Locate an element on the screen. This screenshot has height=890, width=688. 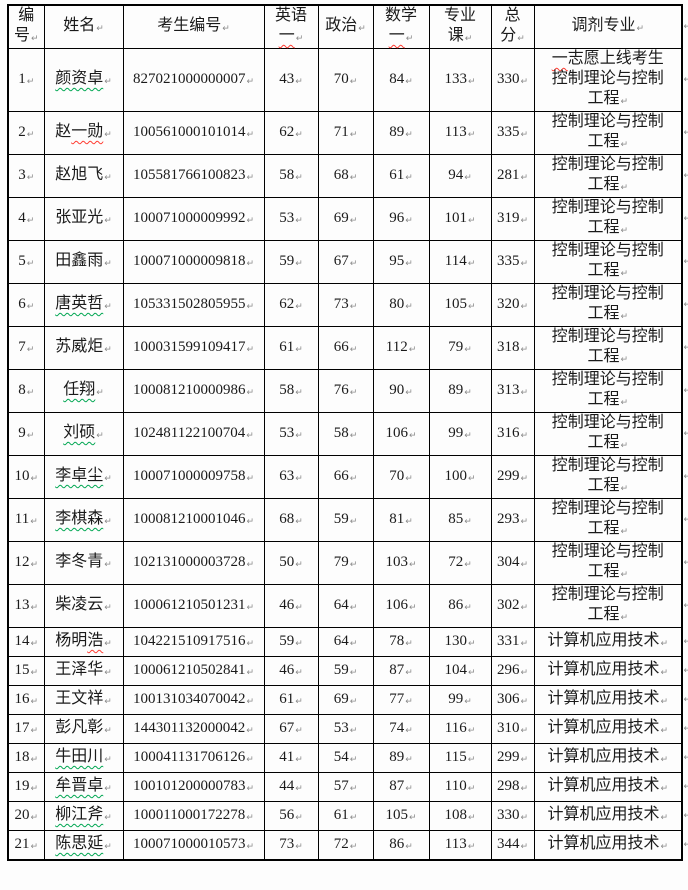
cell-candidate-id: 100031599109417↵ is located at coordinates (193, 348).